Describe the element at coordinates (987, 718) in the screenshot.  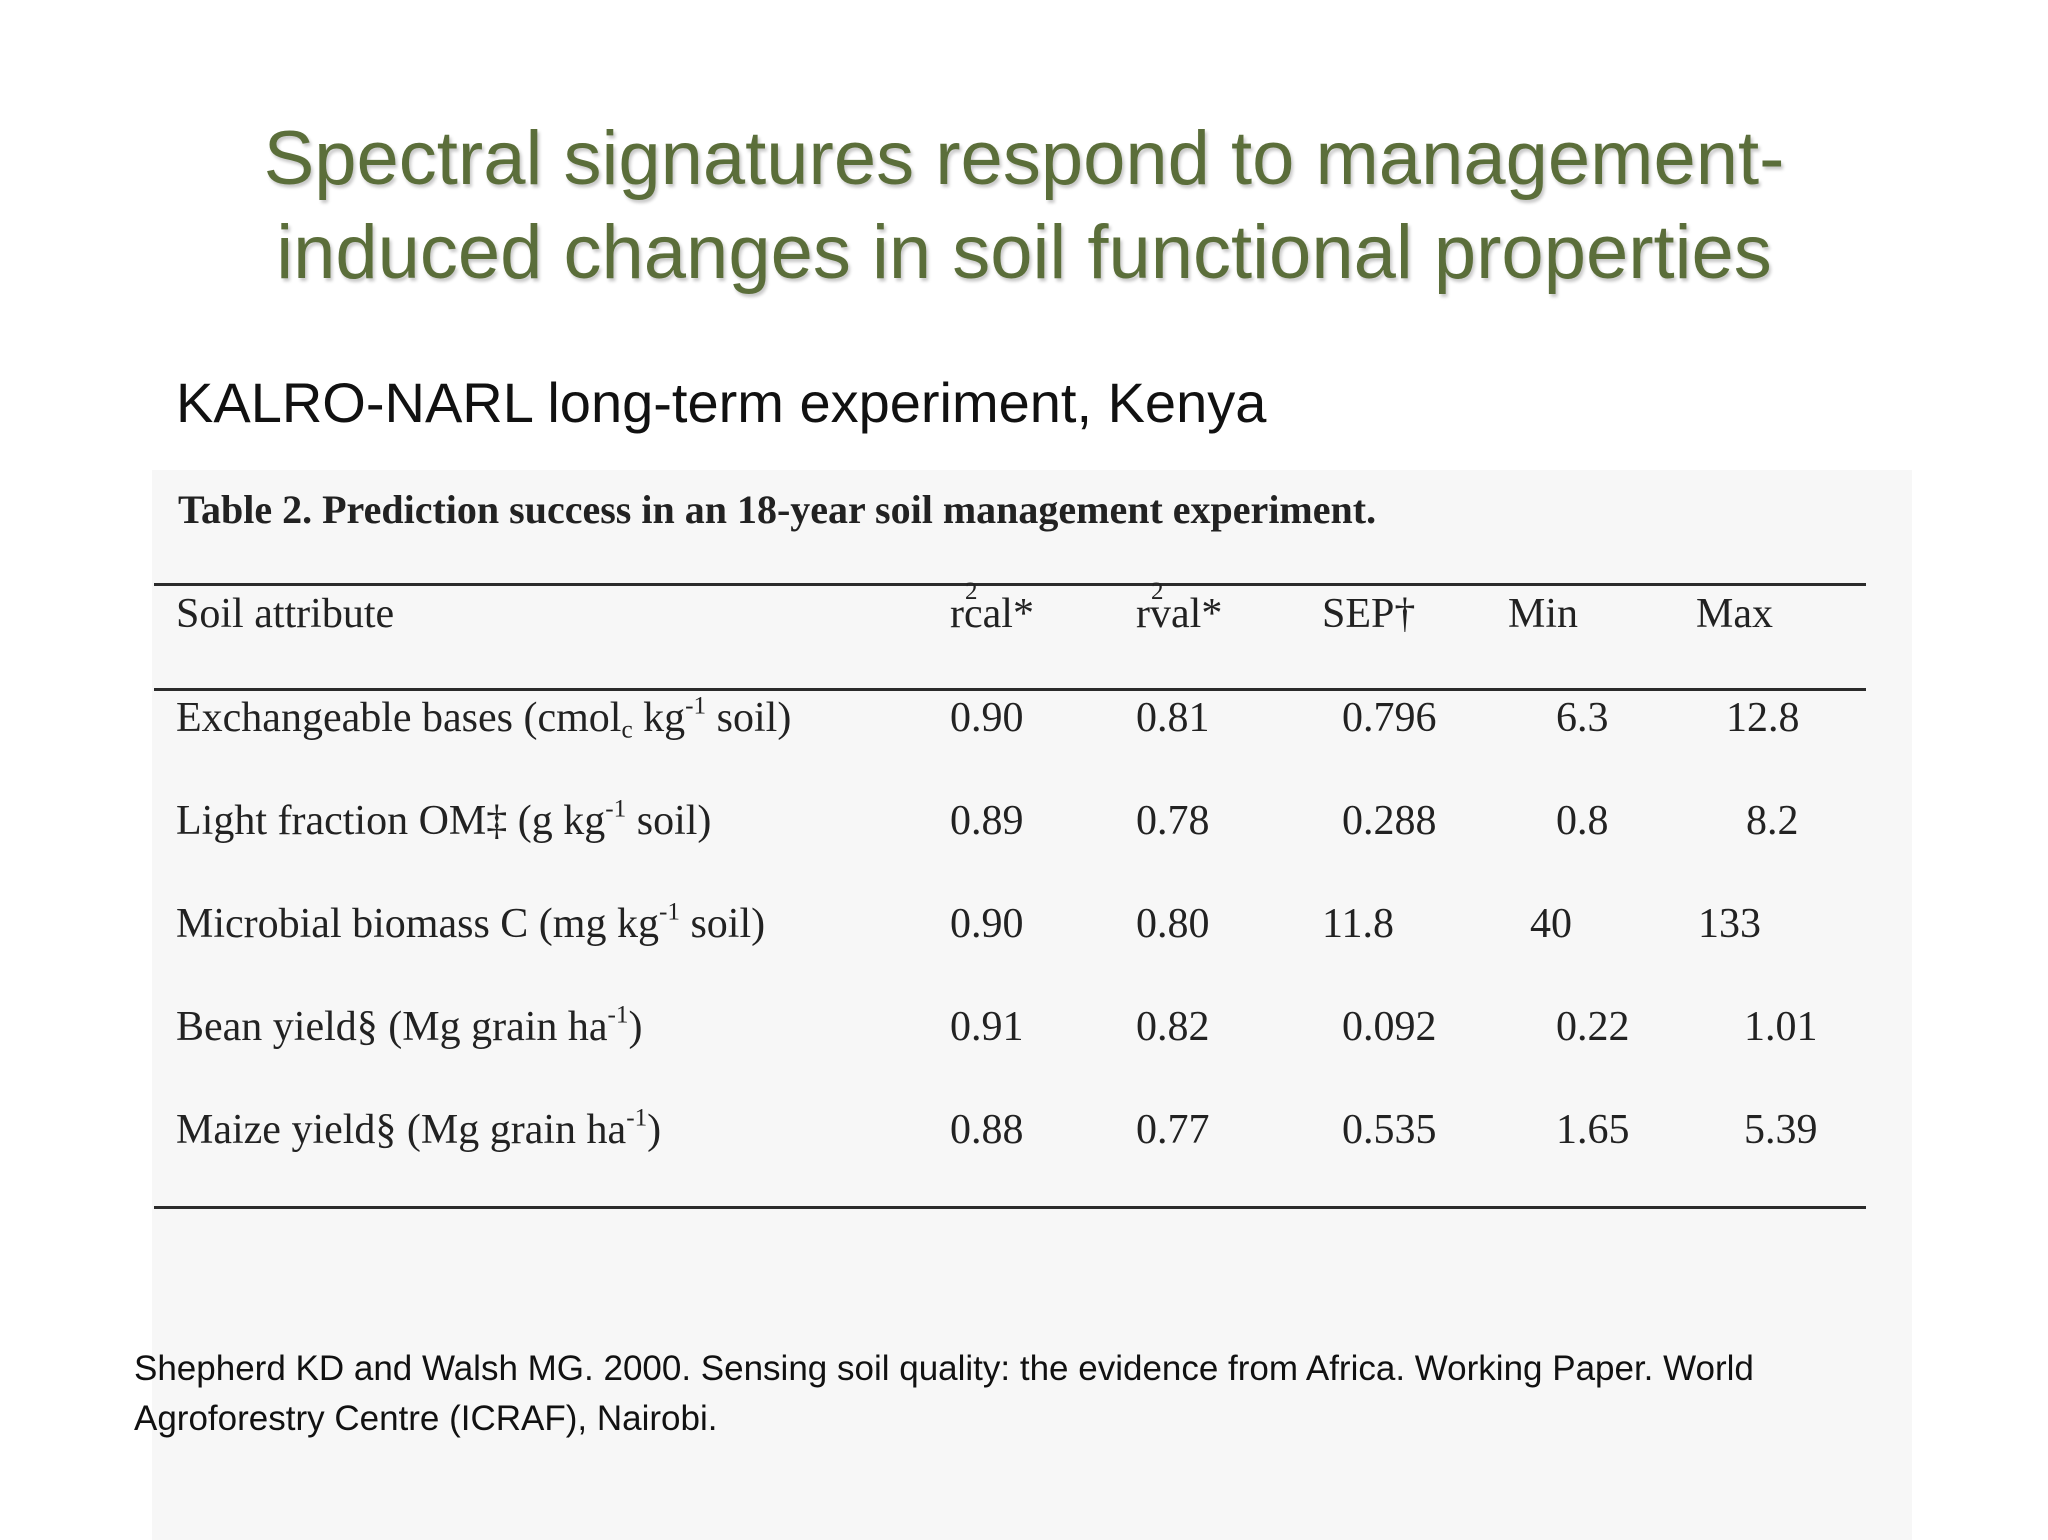
I see `row-1-r2cal: 0.90` at that location.